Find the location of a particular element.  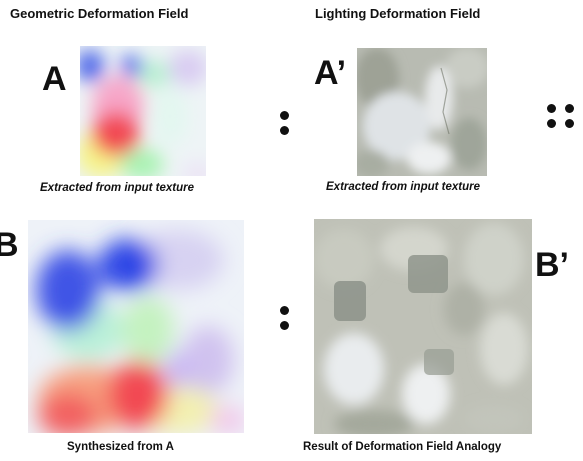

caption-a-prime: Extracted from input texture is located at coordinates (403, 187).